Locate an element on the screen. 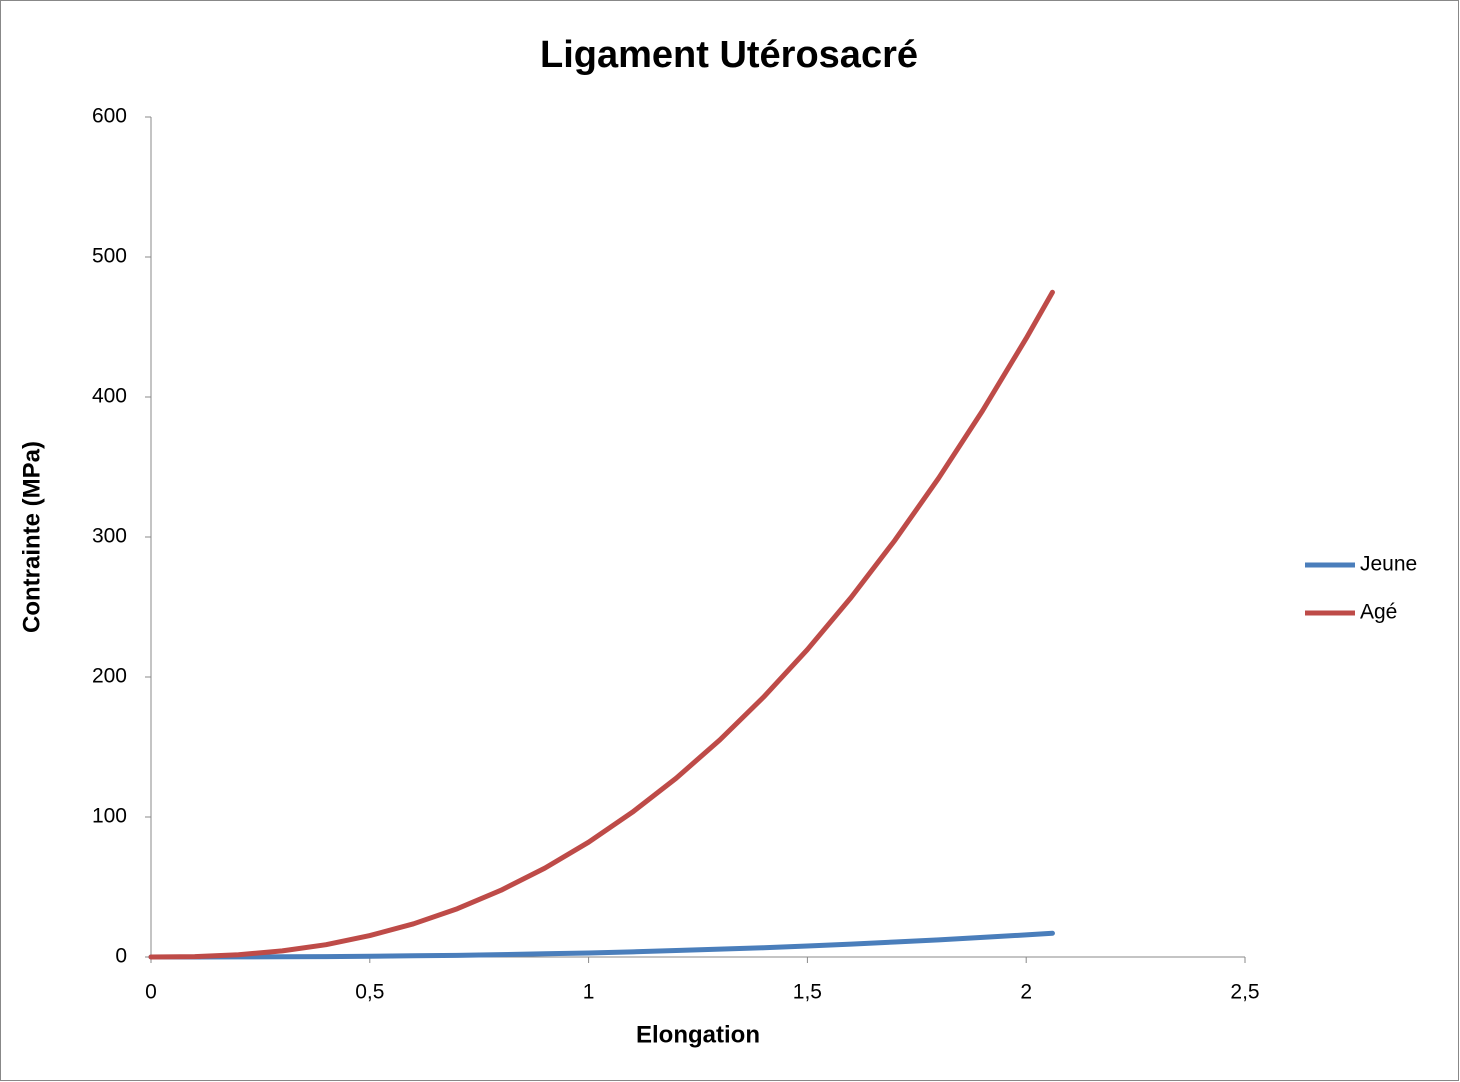 This screenshot has width=1460, height=1082. legend-label: Jeune is located at coordinates (1388, 564).